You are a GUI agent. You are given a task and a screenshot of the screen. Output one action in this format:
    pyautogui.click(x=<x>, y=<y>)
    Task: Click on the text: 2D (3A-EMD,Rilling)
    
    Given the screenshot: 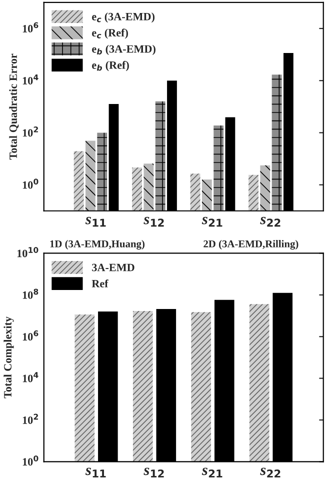 What is the action you would take?
    pyautogui.click(x=251, y=245)
    